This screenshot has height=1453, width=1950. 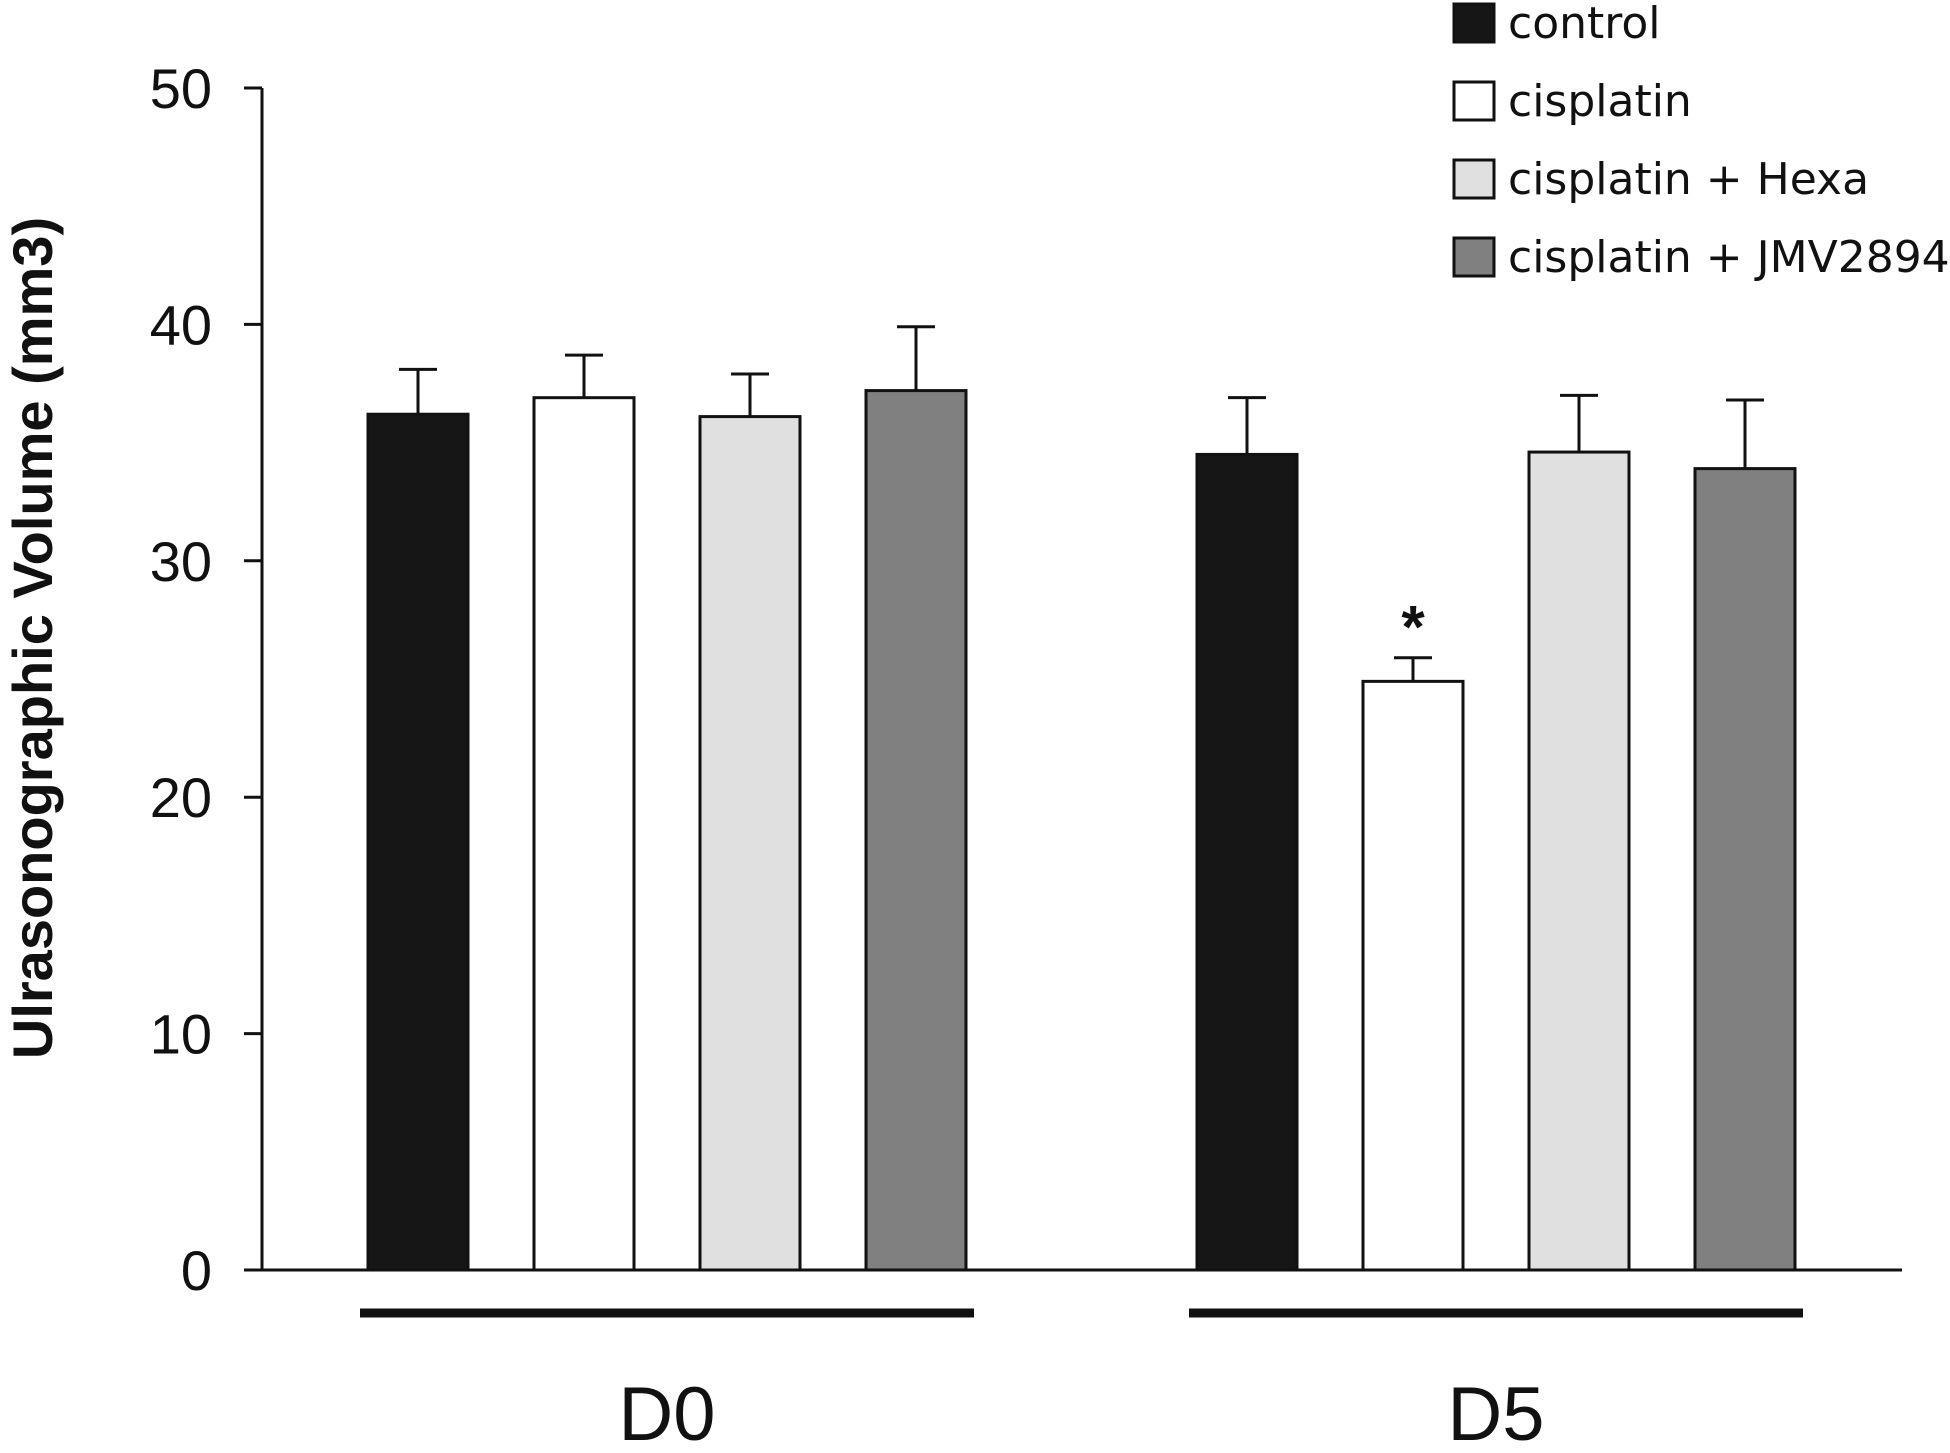 I want to click on error-bar-d5-cisplatin-hexa, so click(x=1579, y=423).